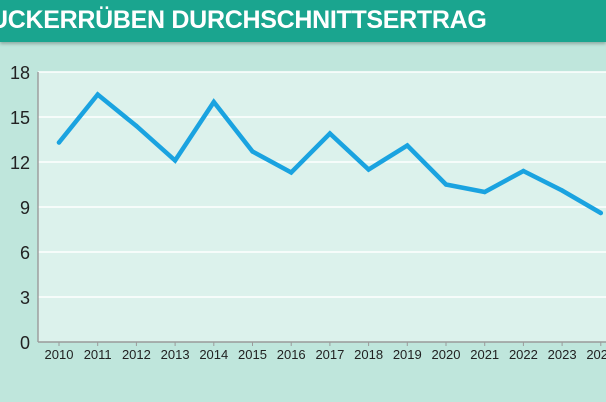 This screenshot has width=606, height=402. What do you see at coordinates (407, 354) in the screenshot?
I see `x-tick-label: 2019` at bounding box center [407, 354].